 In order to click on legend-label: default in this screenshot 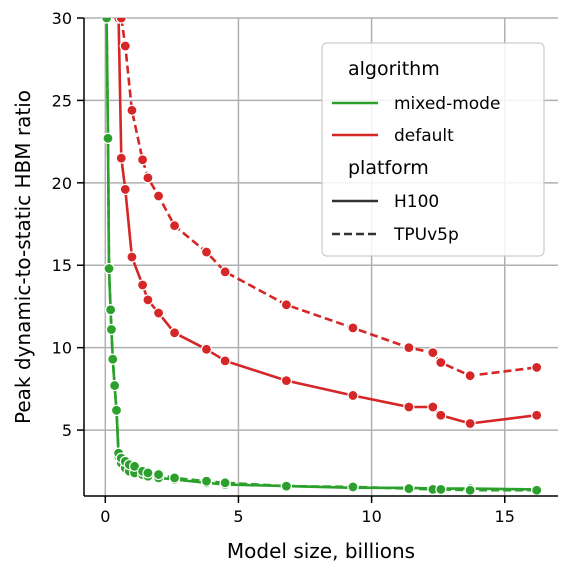, I will do `click(424, 136)`.